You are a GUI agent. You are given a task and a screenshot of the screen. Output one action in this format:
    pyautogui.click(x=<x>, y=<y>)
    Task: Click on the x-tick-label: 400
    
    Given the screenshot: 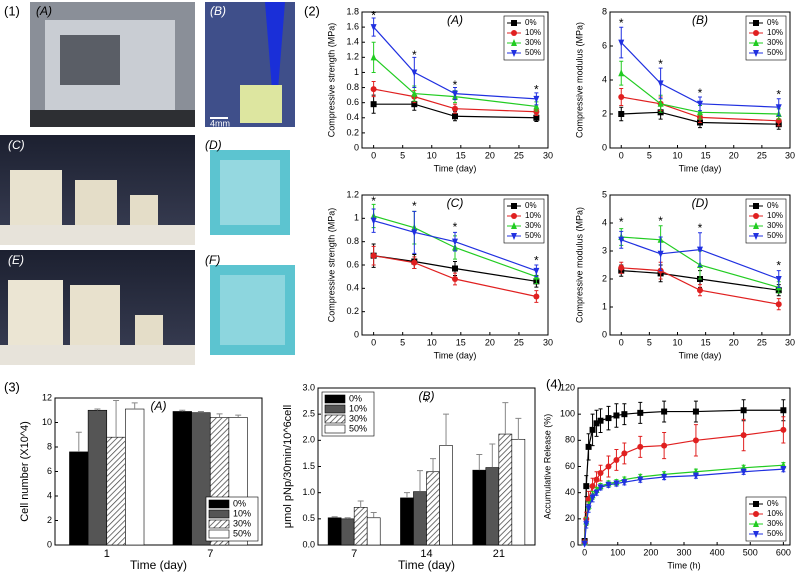 What is the action you would take?
    pyautogui.click(x=717, y=552)
    